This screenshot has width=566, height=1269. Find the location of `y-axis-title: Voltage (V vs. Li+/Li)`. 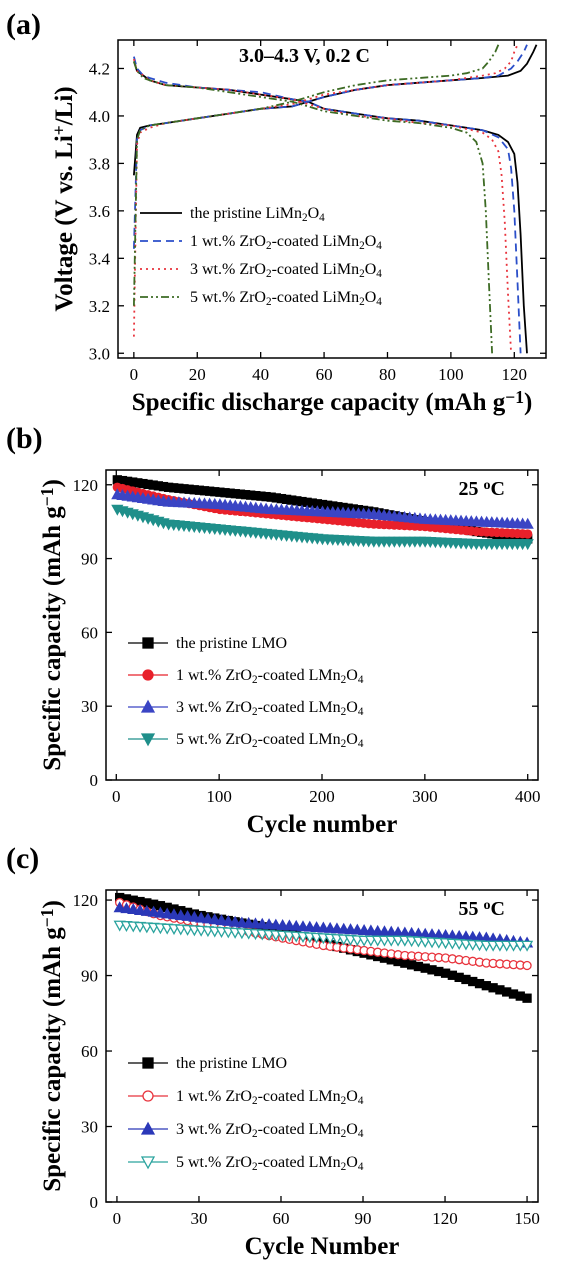

y-axis-title: Voltage (V vs. Li+/Li) is located at coordinates (63, 198).